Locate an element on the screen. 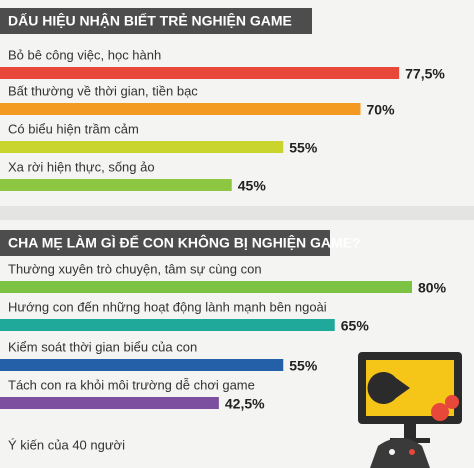 This screenshot has height=468, width=474. category-label: Bất thường về thời gian, tiền bạc is located at coordinates (103, 90).